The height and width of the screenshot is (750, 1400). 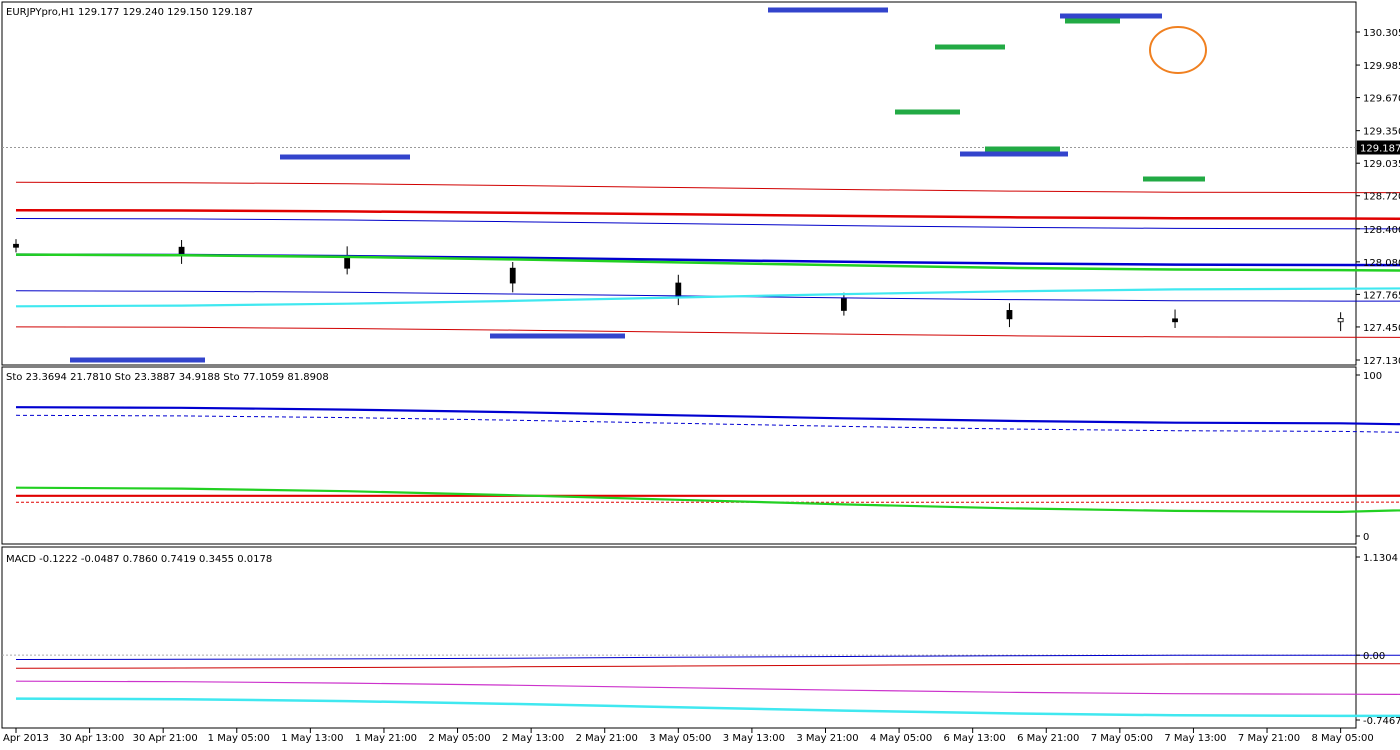 What do you see at coordinates (1269, 738) in the screenshot?
I see `time-tick-label: 7 May 21:00` at bounding box center [1269, 738].